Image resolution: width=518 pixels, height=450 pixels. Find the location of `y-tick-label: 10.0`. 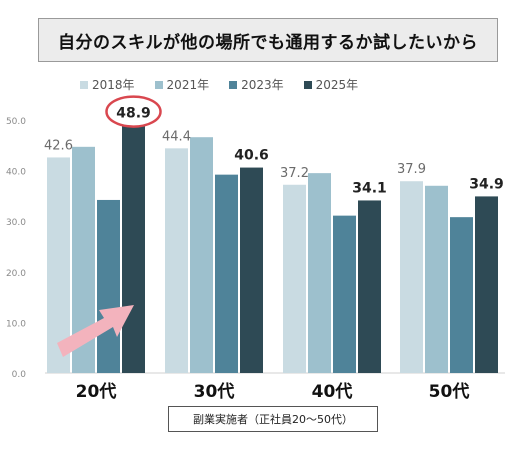

y-tick-label: 10.0 is located at coordinates (16, 324).